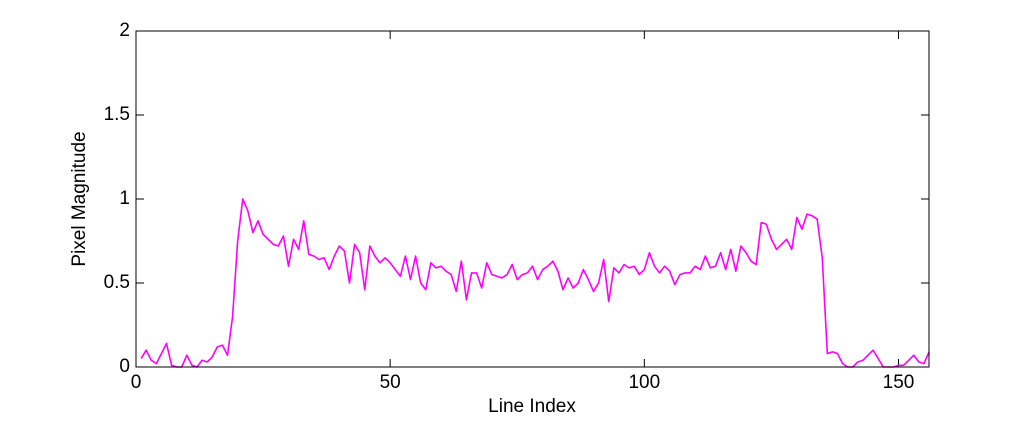 The width and height of the screenshot is (1025, 422). I want to click on x-tick-label: 150, so click(899, 382).